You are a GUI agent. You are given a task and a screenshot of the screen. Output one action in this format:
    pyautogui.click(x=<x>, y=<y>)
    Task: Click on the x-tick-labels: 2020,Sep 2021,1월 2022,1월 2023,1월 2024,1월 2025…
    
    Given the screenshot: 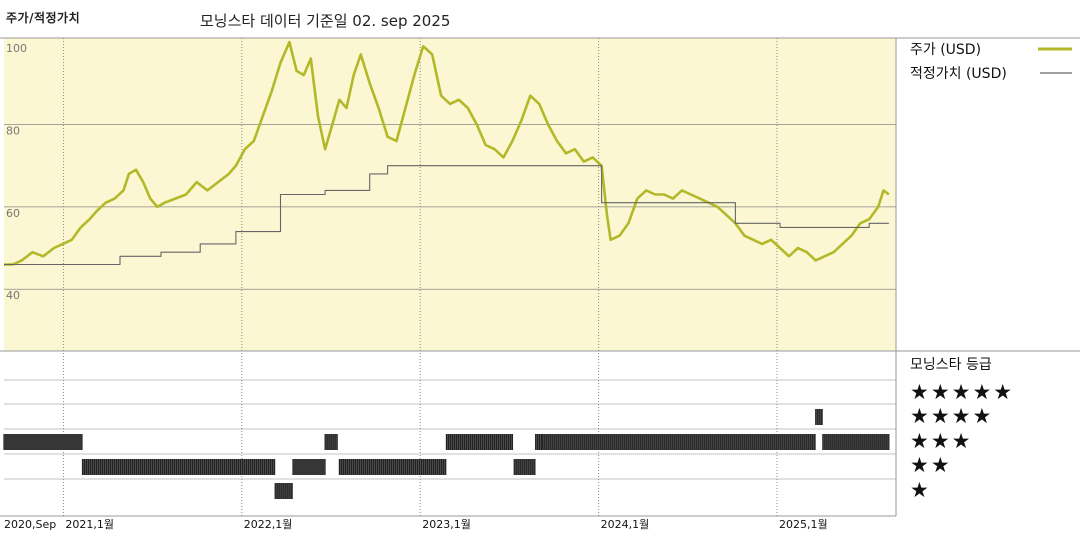 What is the action you would take?
    pyautogui.click(x=416, y=524)
    